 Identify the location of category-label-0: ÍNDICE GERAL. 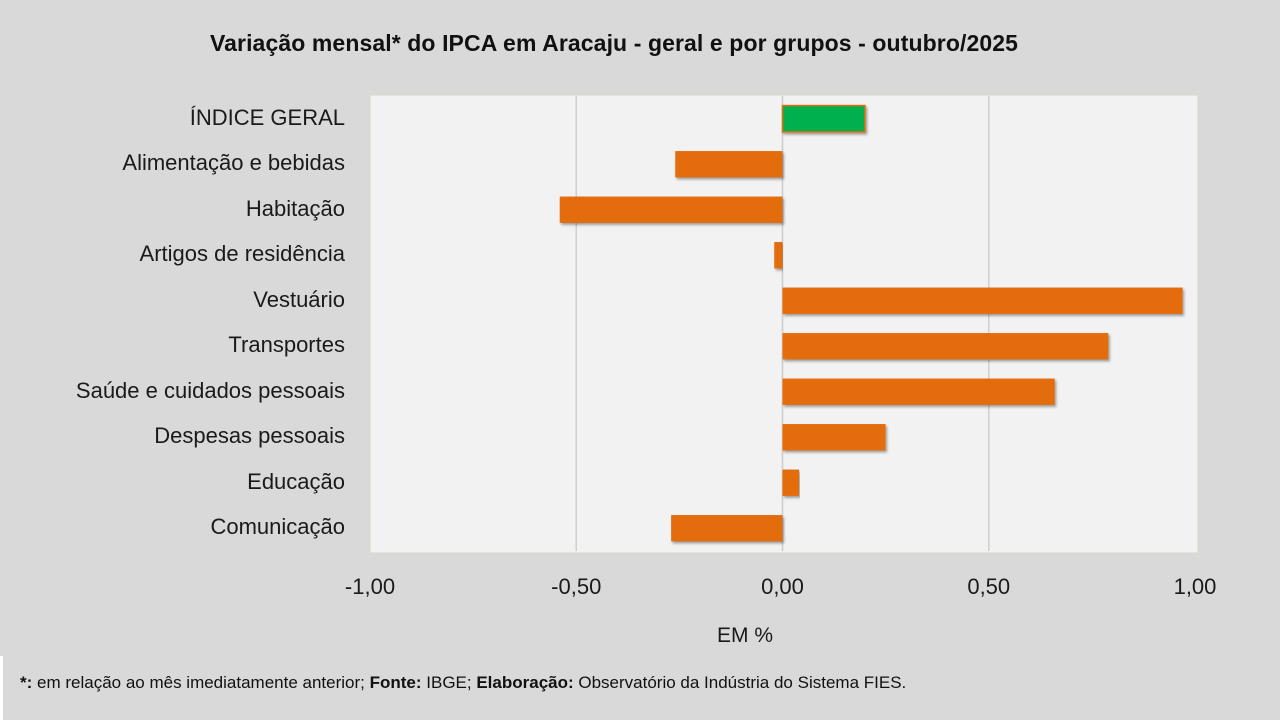
(267, 117).